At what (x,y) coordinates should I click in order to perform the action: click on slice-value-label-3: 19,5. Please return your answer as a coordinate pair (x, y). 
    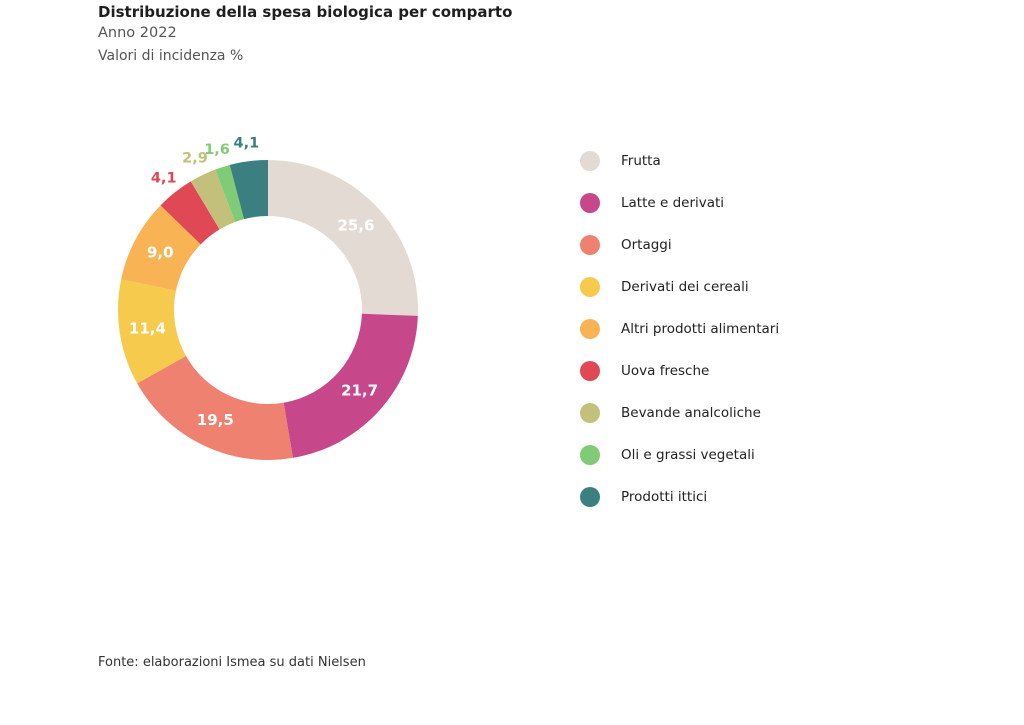
    Looking at the image, I should click on (215, 420).